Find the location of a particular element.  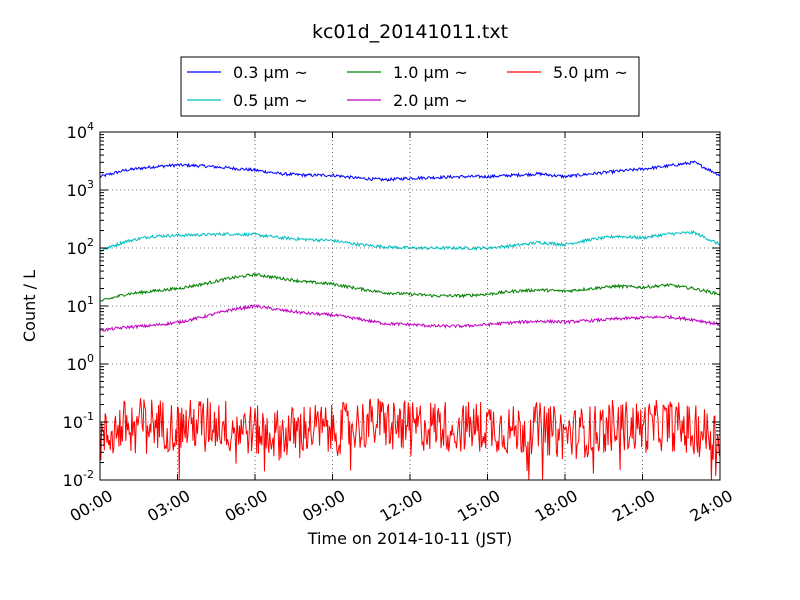

y-axis-label: Count / L is located at coordinates (29, 306).